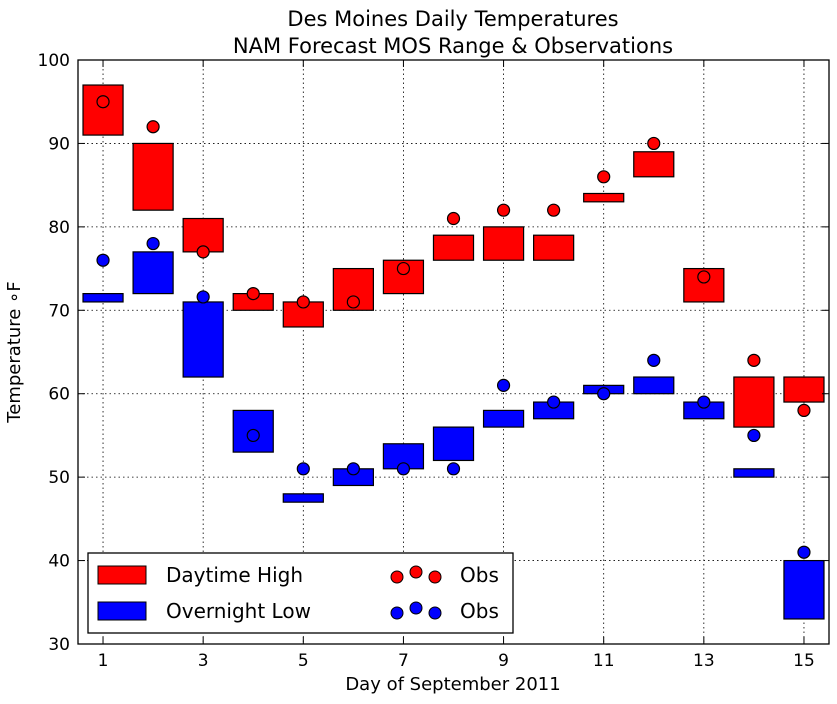 This screenshot has width=837, height=704. I want to click on x-tick-label: 11, so click(604, 661).